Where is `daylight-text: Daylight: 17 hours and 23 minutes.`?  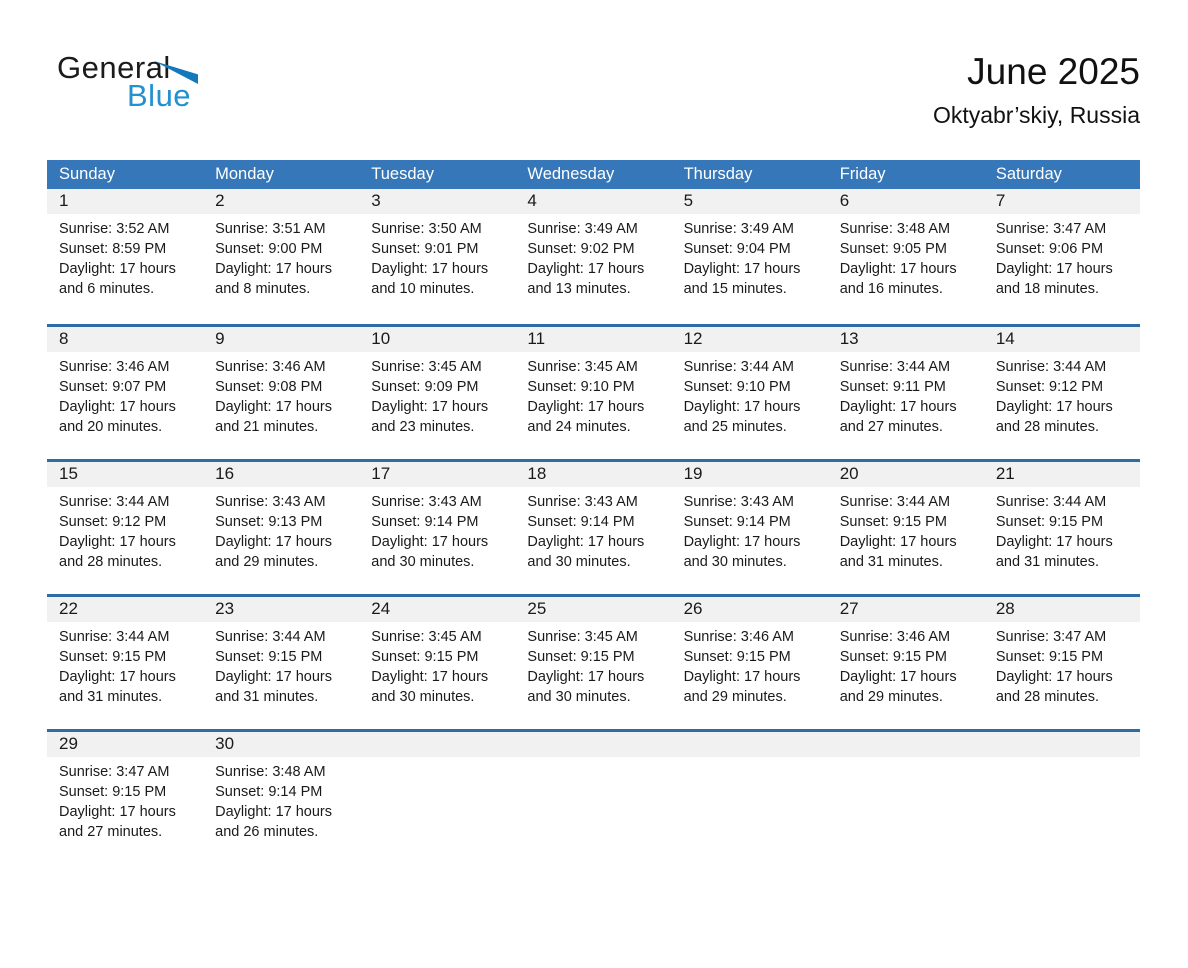
daylight-text: Daylight: 17 hours and 23 minutes. is located at coordinates (430, 417).